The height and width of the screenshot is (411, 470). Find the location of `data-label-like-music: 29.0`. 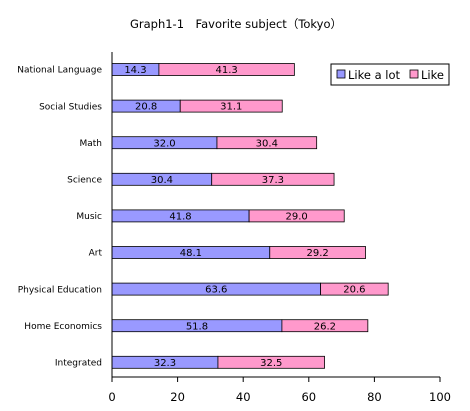

data-label-like-music: 29.0 is located at coordinates (297, 217).